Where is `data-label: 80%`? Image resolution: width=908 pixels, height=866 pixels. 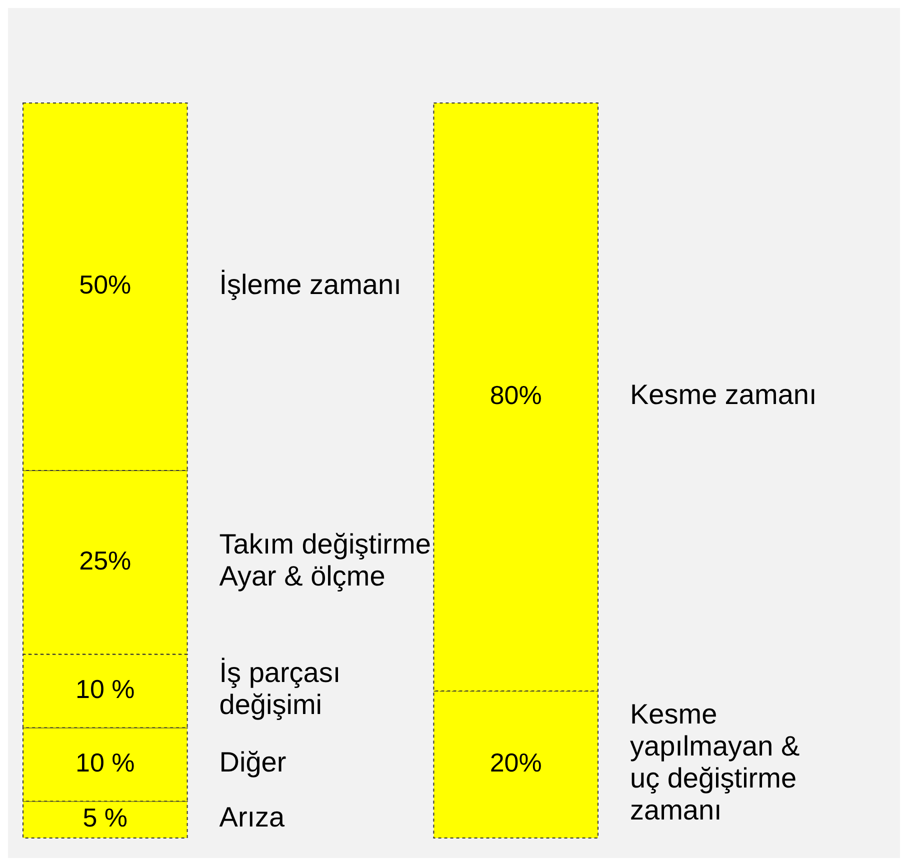 data-label: 80% is located at coordinates (516, 395).